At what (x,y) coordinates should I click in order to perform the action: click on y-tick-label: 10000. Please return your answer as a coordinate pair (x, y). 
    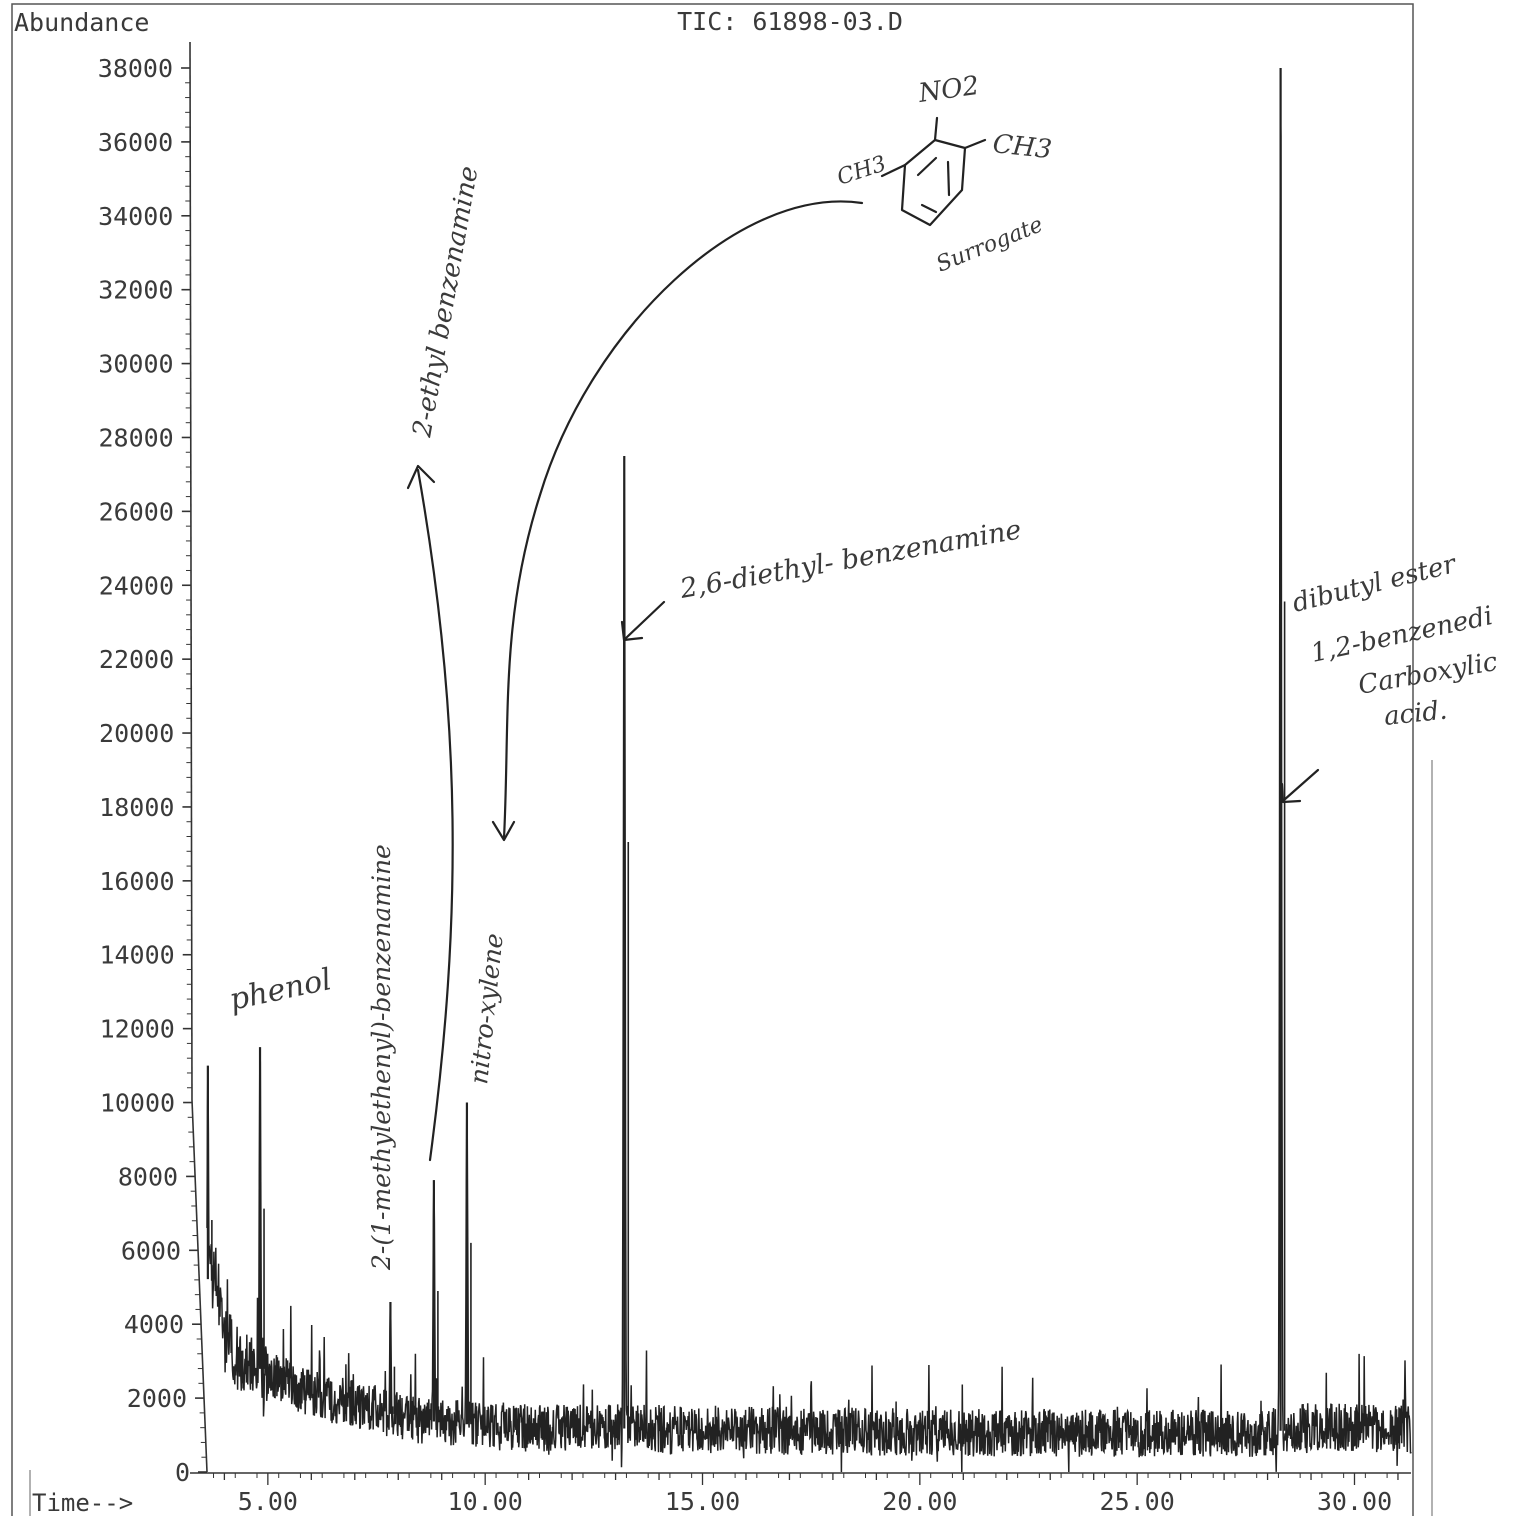
    Looking at the image, I should click on (137, 1103).